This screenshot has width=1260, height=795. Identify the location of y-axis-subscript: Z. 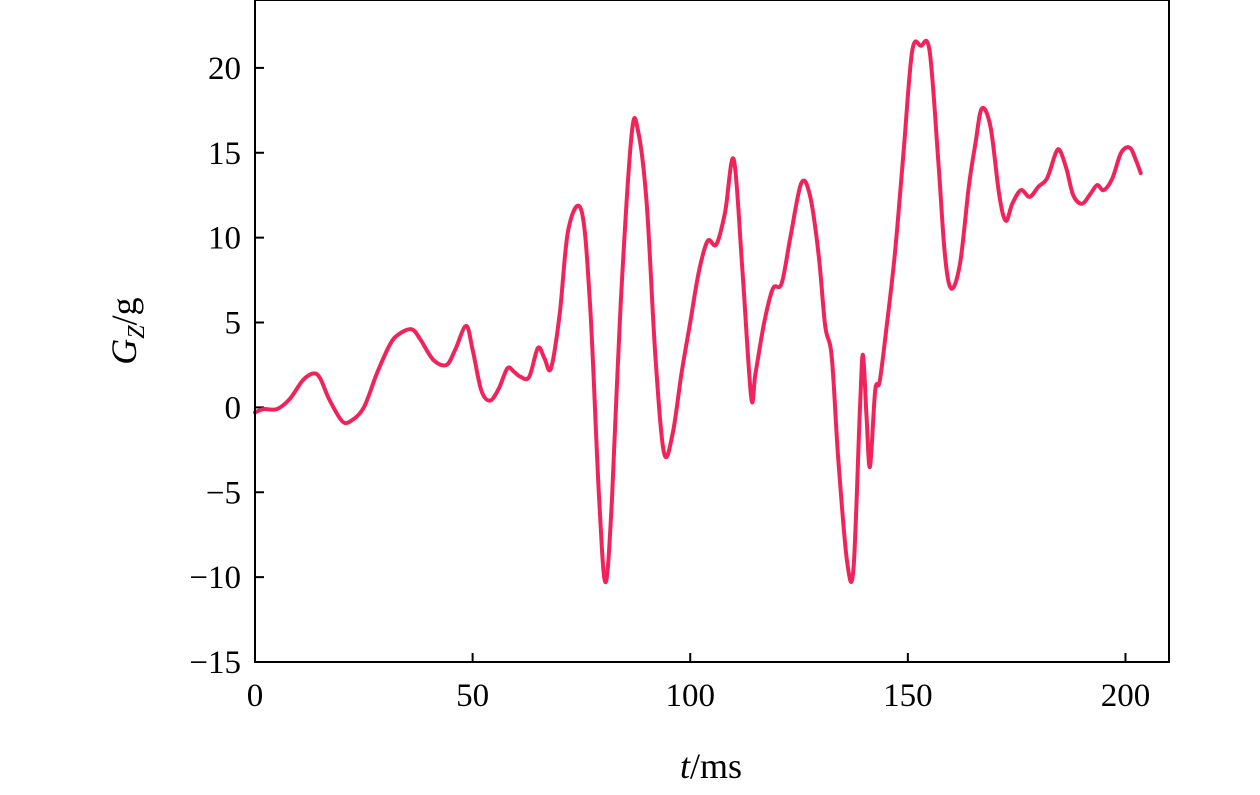
(137, 332).